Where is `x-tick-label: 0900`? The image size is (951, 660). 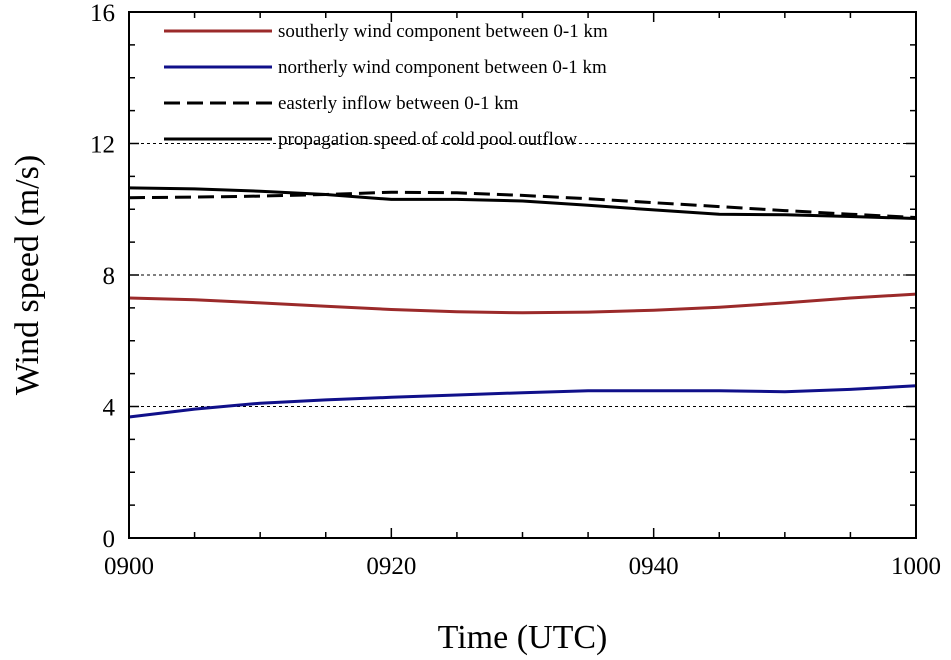 x-tick-label: 0900 is located at coordinates (129, 566).